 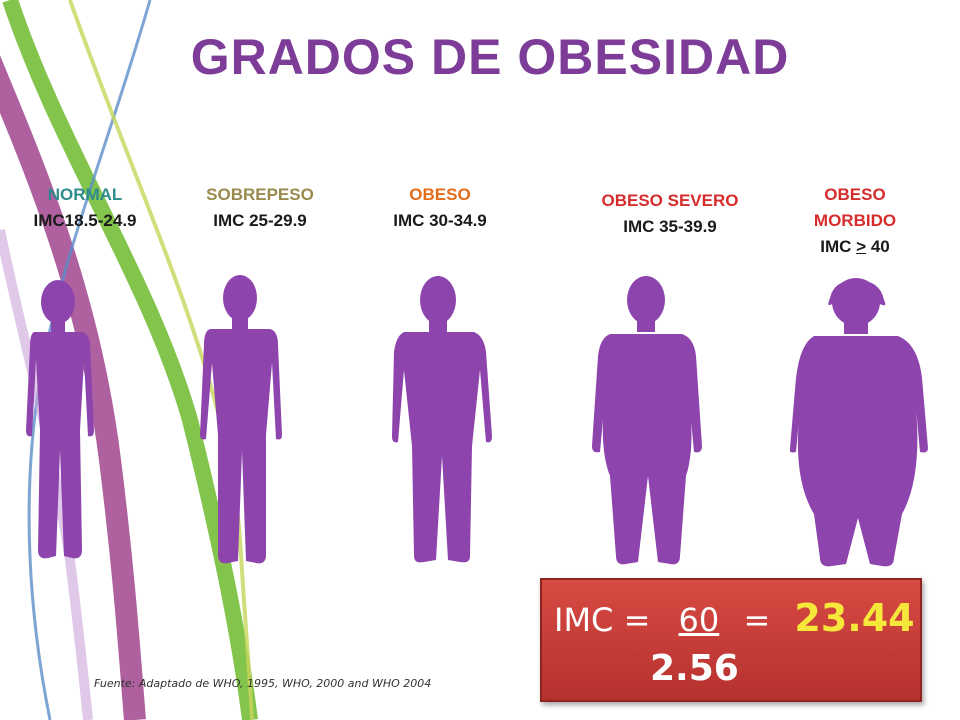 What do you see at coordinates (260, 220) in the screenshot?
I see `category-range: IMC 25-29.9` at bounding box center [260, 220].